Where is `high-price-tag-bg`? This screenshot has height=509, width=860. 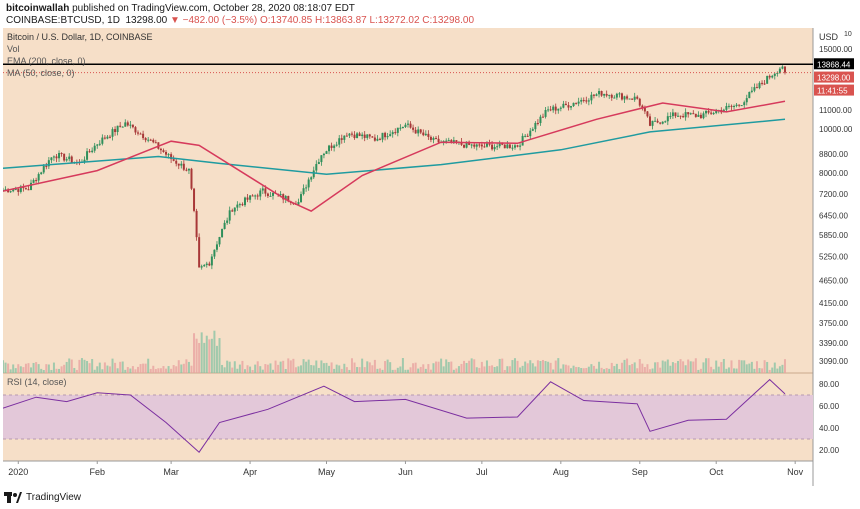
high-price-tag-bg is located at coordinates (834, 64).